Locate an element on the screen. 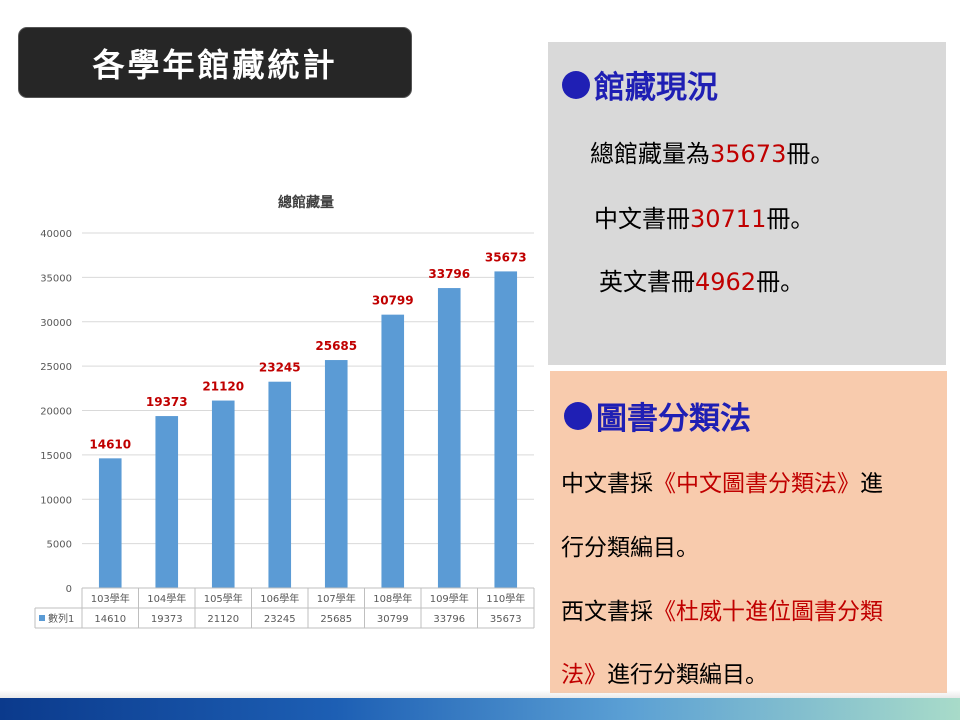 The image size is (960, 720). chart-title: 總館藏量 is located at coordinates (306, 202).